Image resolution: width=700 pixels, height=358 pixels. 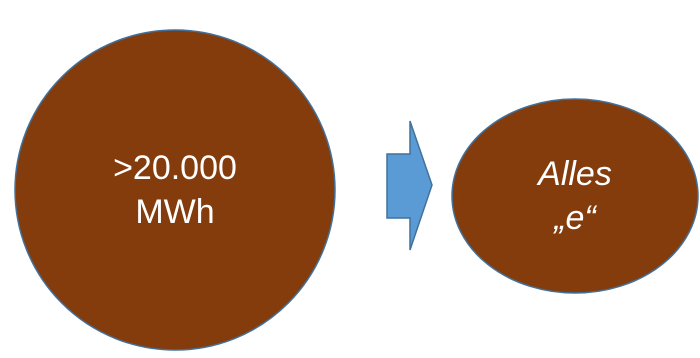 I want to click on right-arrow-icon, so click(x=409, y=185).